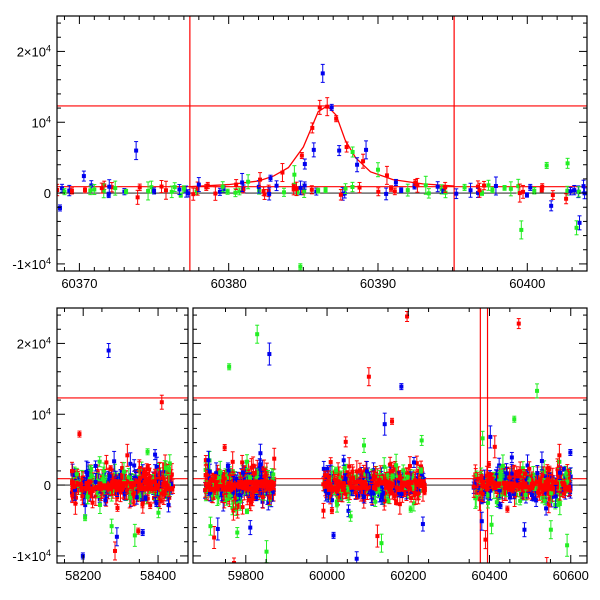  What do you see at coordinates (322, 146) in the screenshot?
I see `model-curve` at bounding box center [322, 146].